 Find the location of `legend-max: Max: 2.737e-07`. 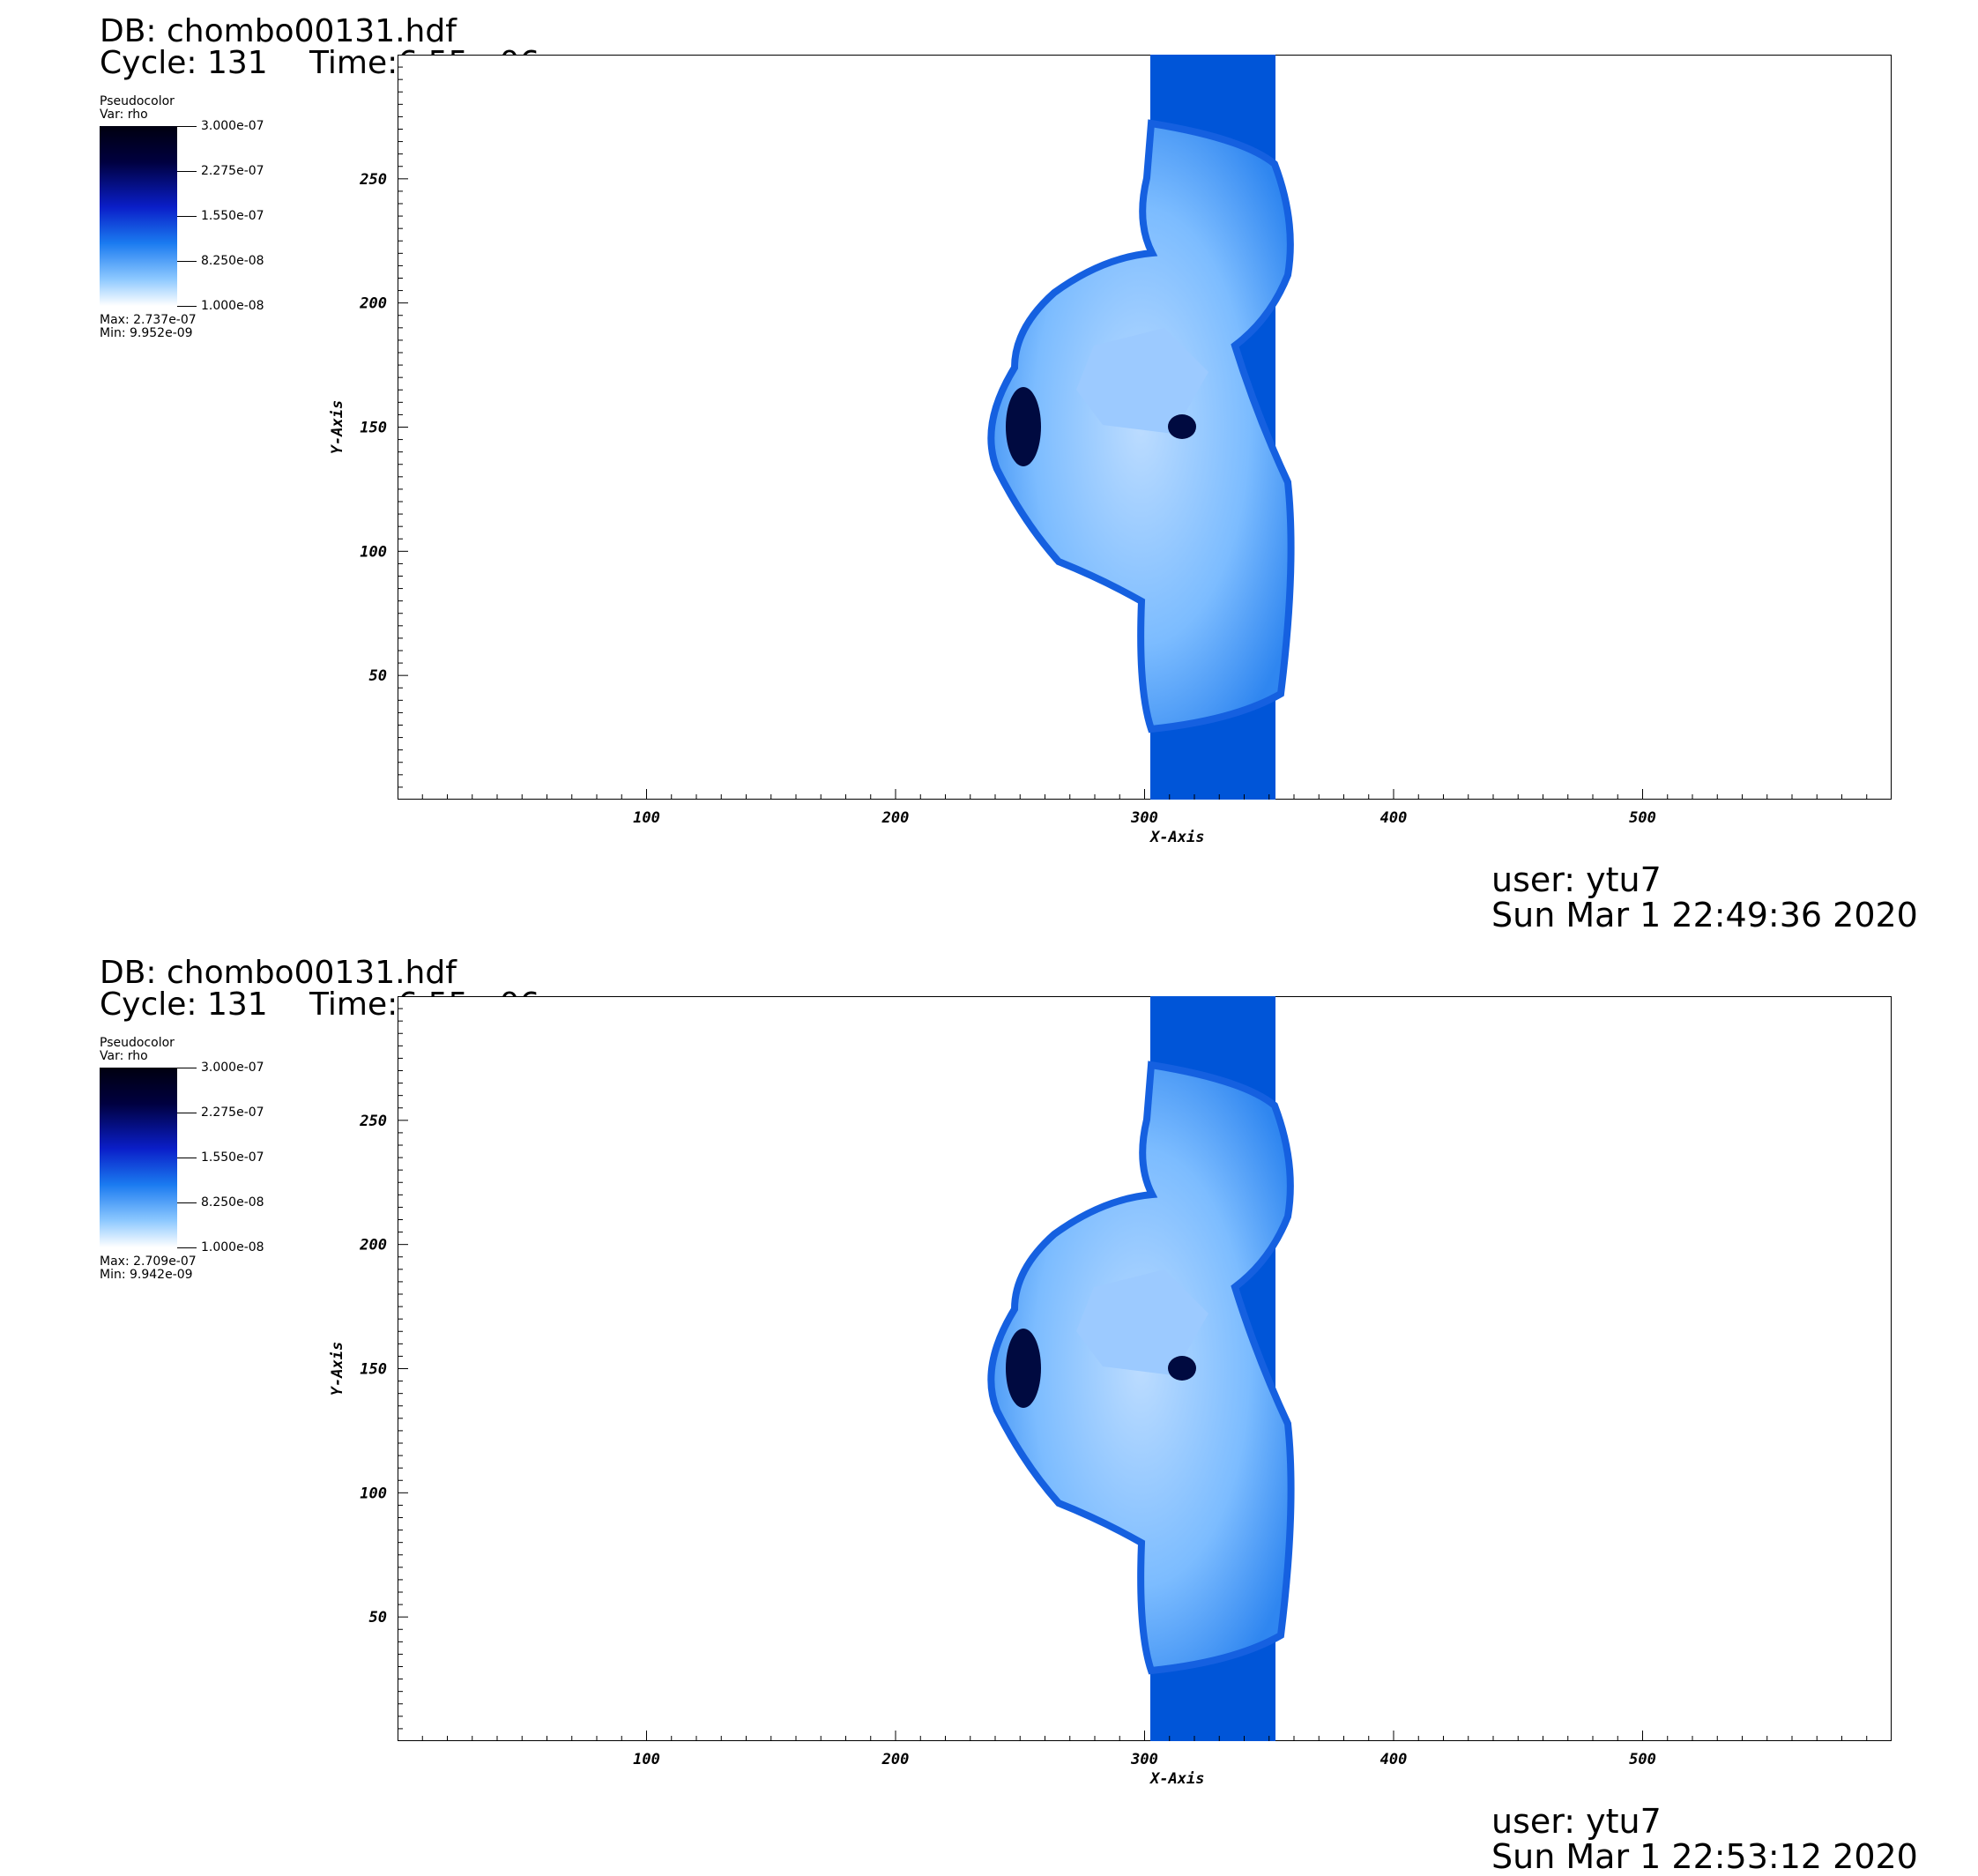

legend-max: Max: 2.737e-07 is located at coordinates (148, 320).